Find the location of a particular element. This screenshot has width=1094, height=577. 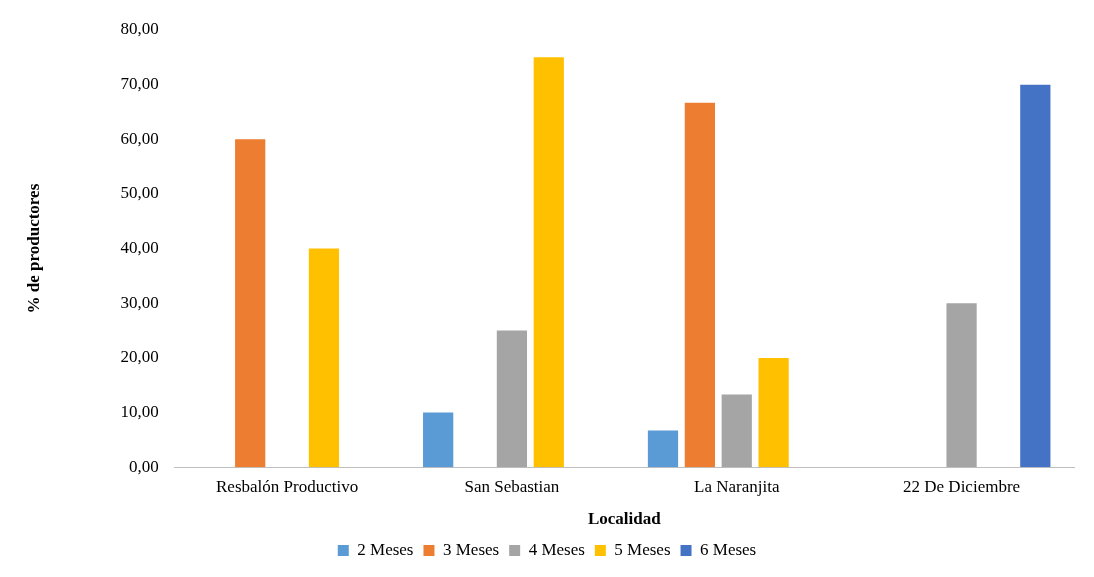

legend-label: 2 Meses is located at coordinates (385, 549).